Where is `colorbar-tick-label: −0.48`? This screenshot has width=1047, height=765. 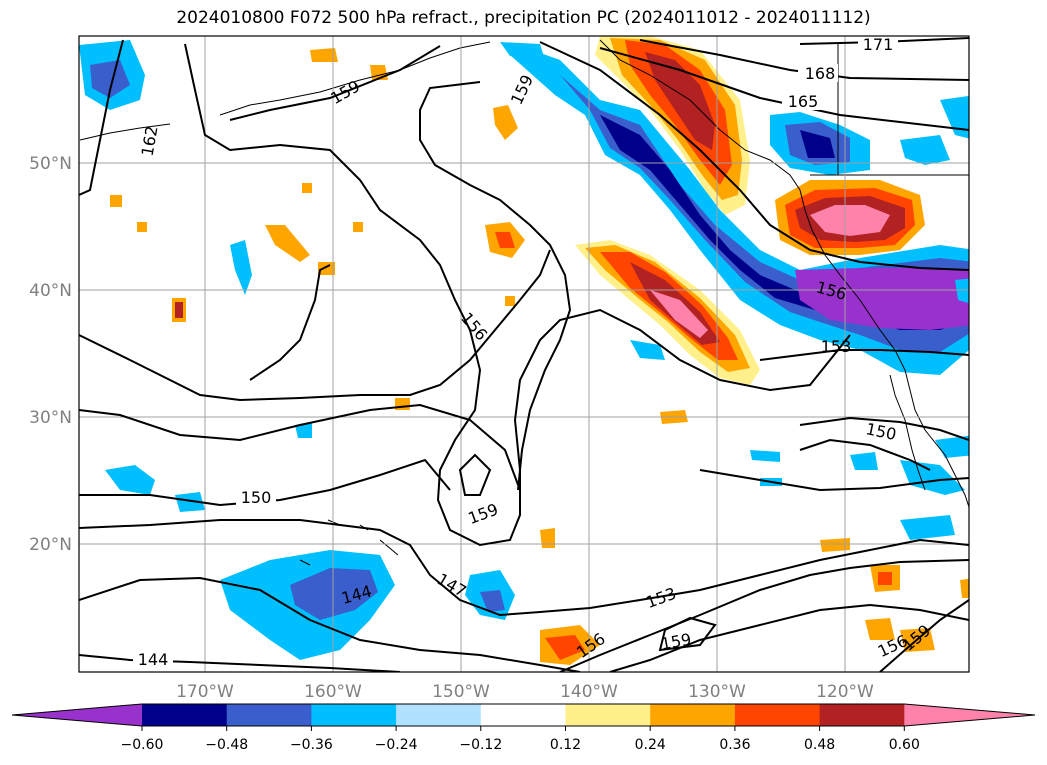
colorbar-tick-label: −0.48 is located at coordinates (226, 745).